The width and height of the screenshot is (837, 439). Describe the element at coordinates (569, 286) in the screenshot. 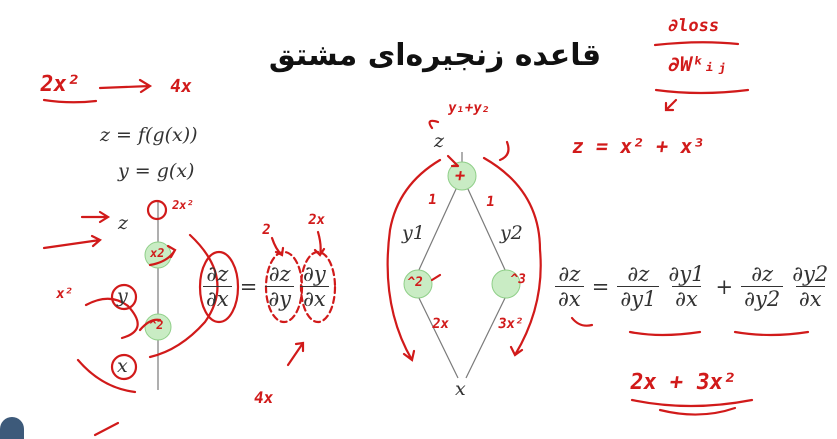

I see `frac-dz-dx: ∂z ∂x` at that location.